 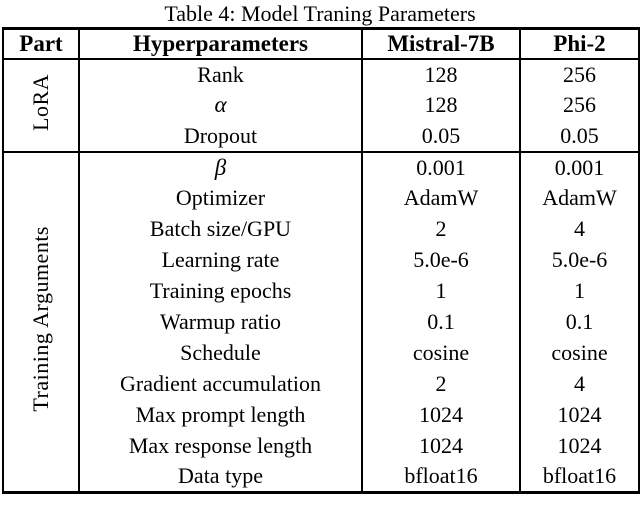 I want to click on table-caption: Table 4: Model Traning Parameters, so click(x=320, y=13).